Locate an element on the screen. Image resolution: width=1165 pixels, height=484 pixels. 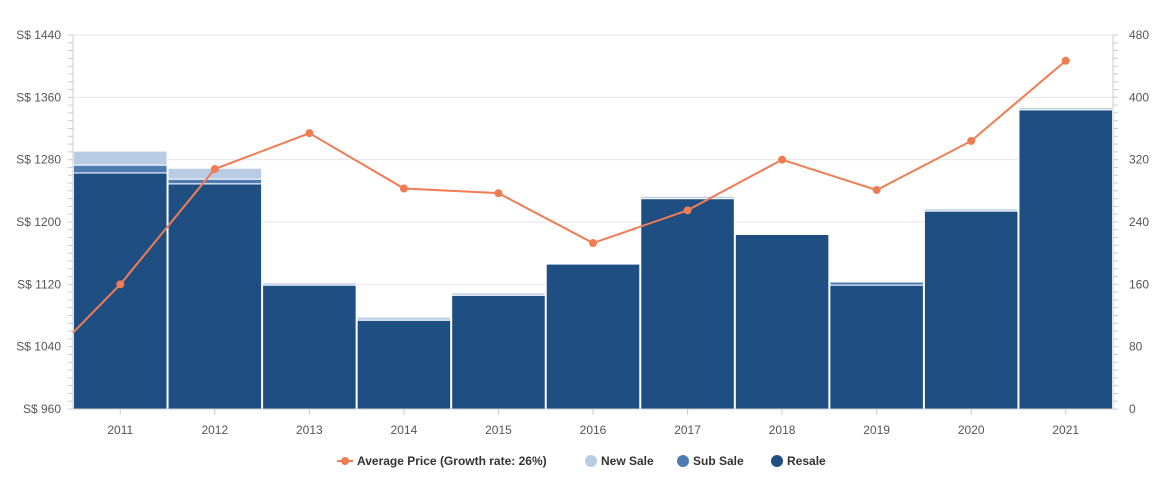
x-tick-label: 2014 is located at coordinates (404, 430).